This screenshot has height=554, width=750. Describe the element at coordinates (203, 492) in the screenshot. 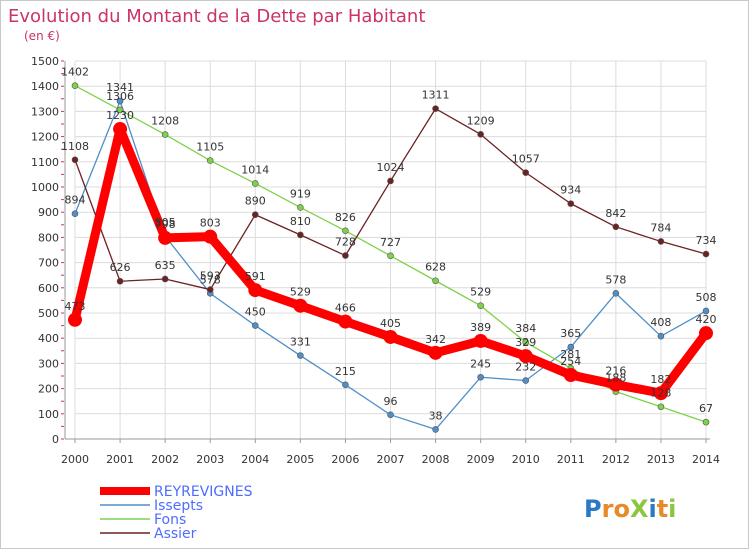

I see `legend-label-reyrevignes: REYREVIGNES` at that location.